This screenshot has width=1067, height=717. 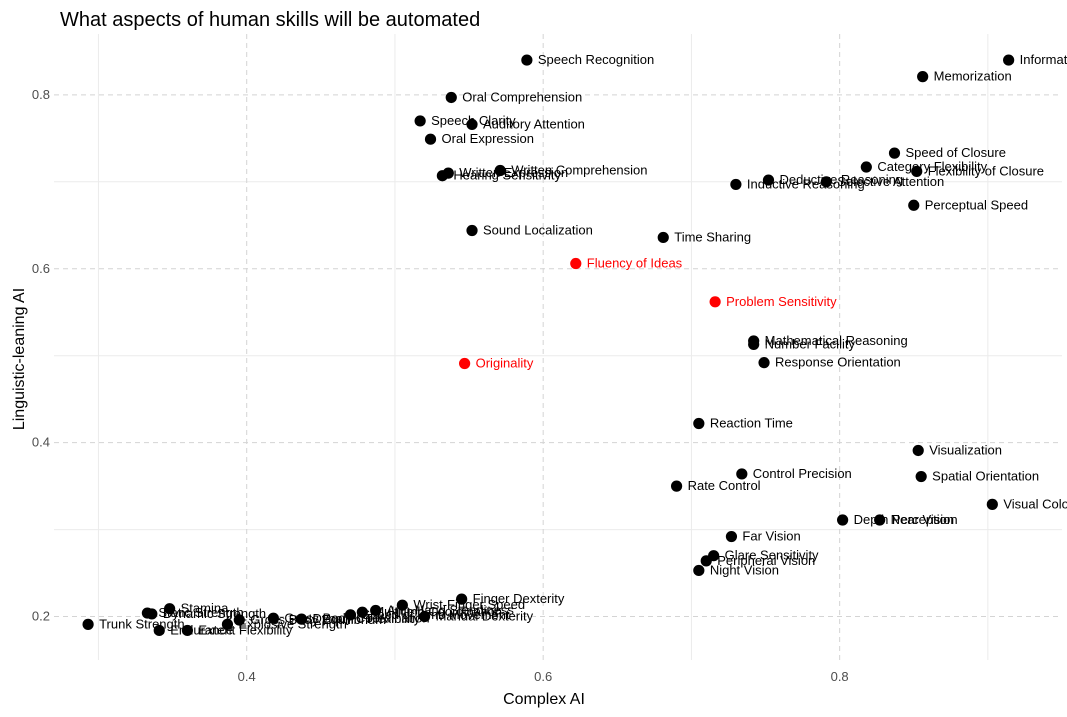 What do you see at coordinates (751, 423) in the screenshot?
I see `data-label: Reaction Time` at bounding box center [751, 423].